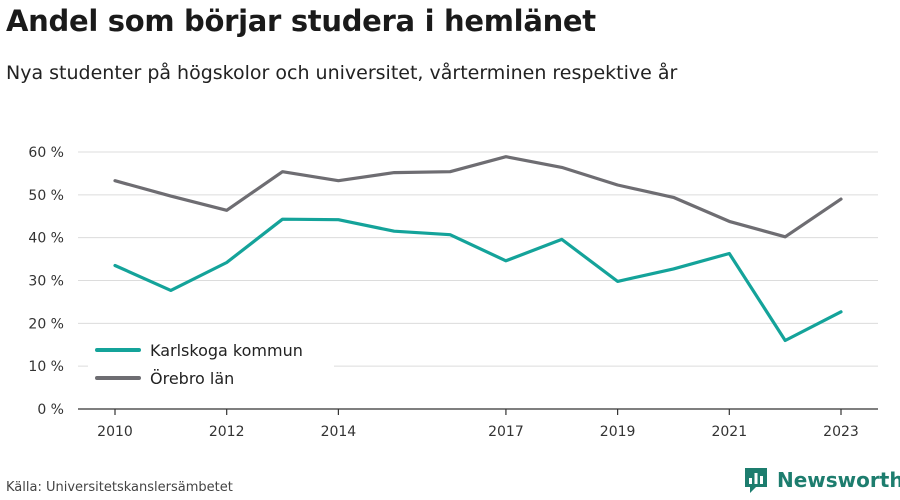 Image resolution: width=900 pixels, height=500 pixels. Describe the element at coordinates (841, 432) in the screenshot. I see `x-tick-label: 2023` at that location.